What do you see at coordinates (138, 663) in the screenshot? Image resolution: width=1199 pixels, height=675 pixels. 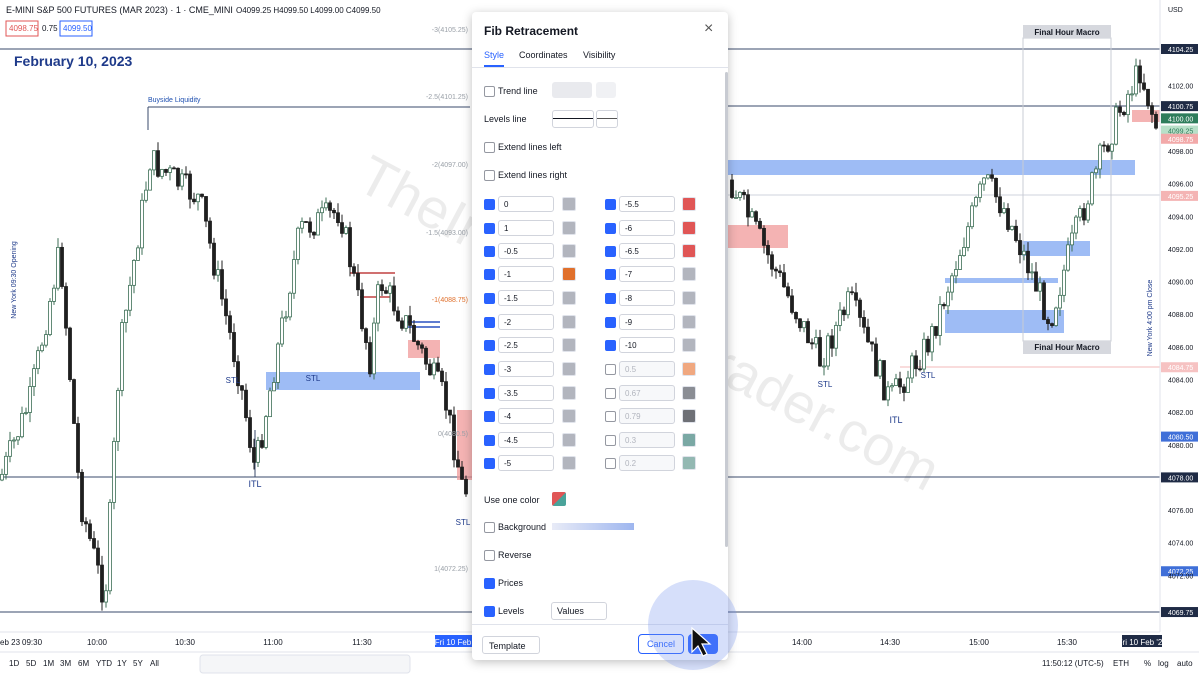 I see `range-button: 5Y` at bounding box center [138, 663].